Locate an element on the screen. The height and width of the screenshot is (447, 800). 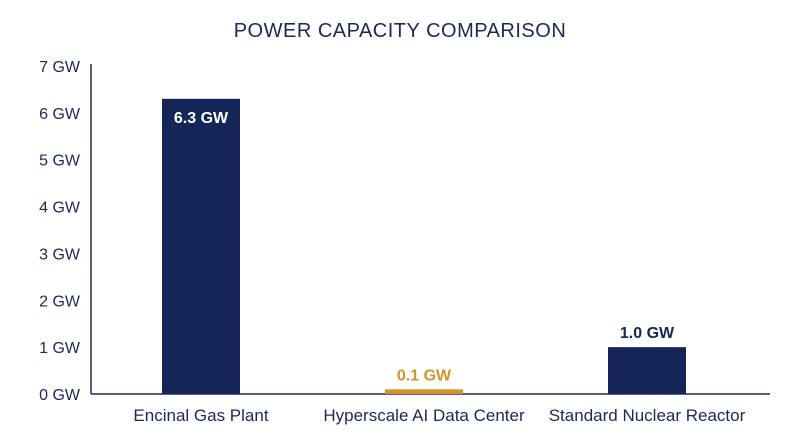
y-tick-label: 0 GW is located at coordinates (60, 395).